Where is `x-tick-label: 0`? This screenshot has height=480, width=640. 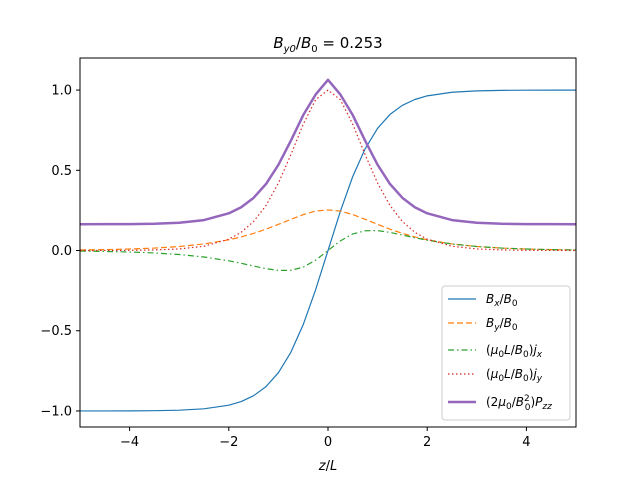 x-tick-label: 0 is located at coordinates (328, 442).